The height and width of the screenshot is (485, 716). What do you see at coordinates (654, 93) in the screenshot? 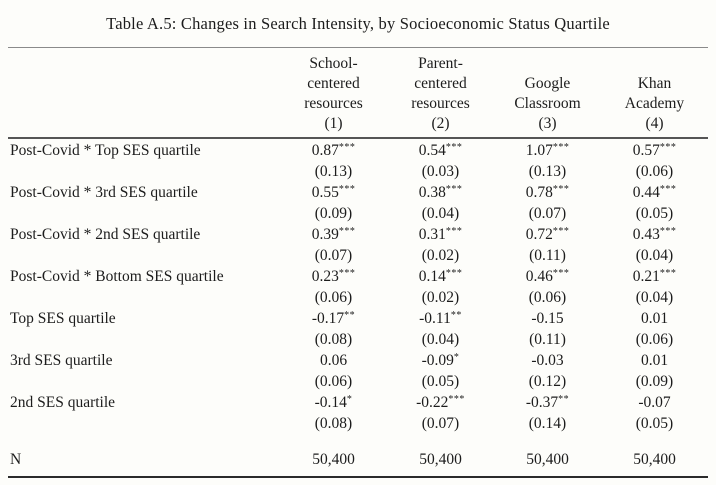
I see `column-header-label: Khan Academy` at bounding box center [654, 93].